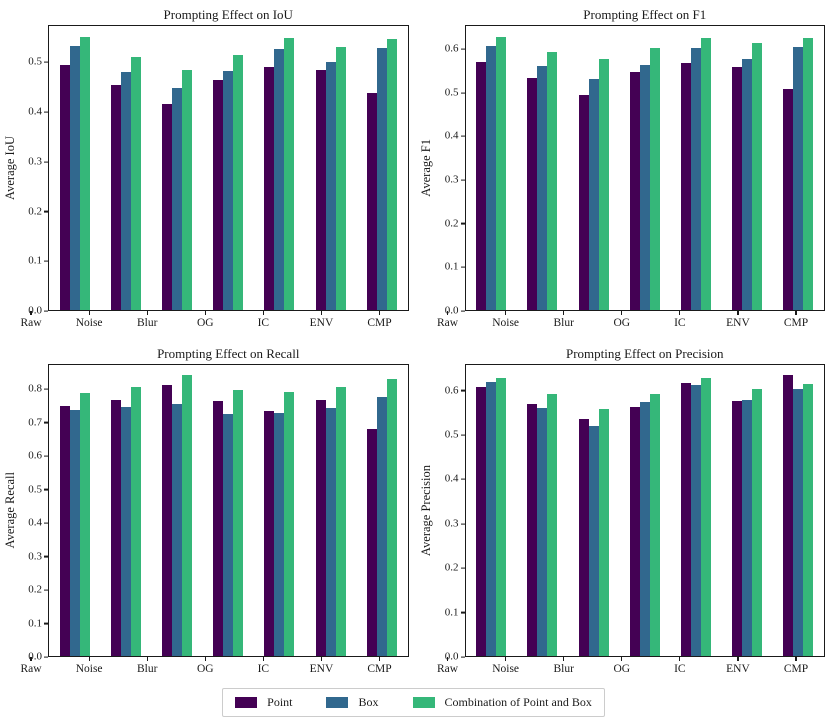  Describe the element at coordinates (506, 668) in the screenshot. I see `x-tick-label: Noise` at that location.